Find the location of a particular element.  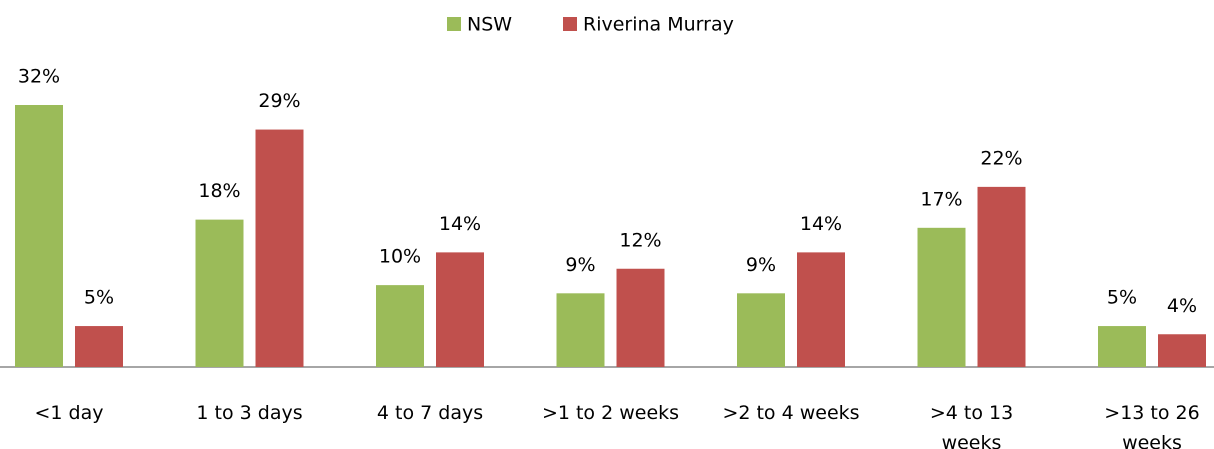

x-tick-label: >2 to 4 weeks is located at coordinates (791, 413).